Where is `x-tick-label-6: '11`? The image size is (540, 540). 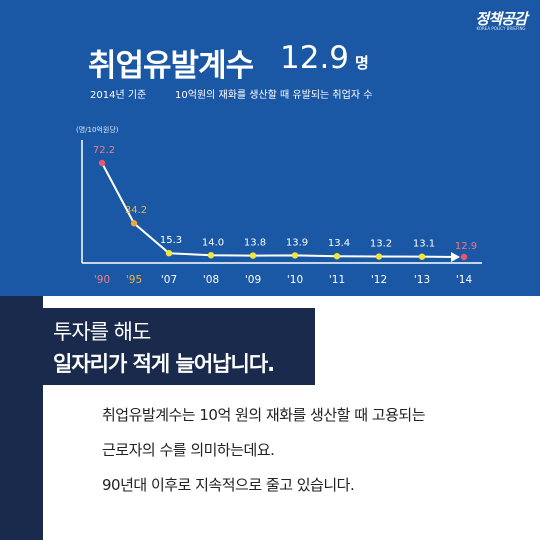
x-tick-label-6: '11 is located at coordinates (337, 280).